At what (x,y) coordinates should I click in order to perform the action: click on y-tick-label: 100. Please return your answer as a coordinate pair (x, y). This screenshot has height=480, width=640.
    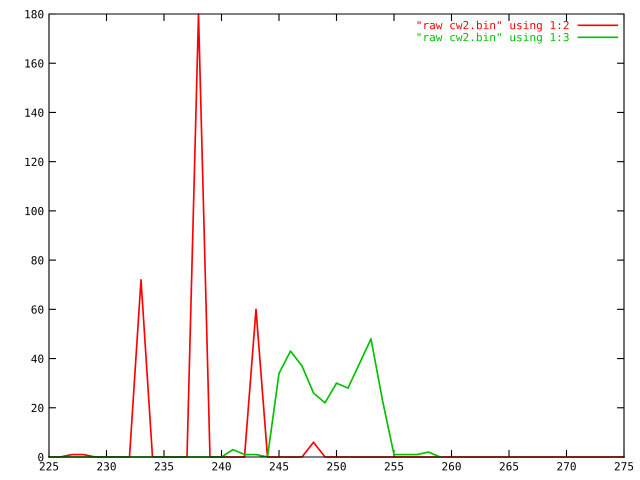
    Looking at the image, I should click on (34, 211).